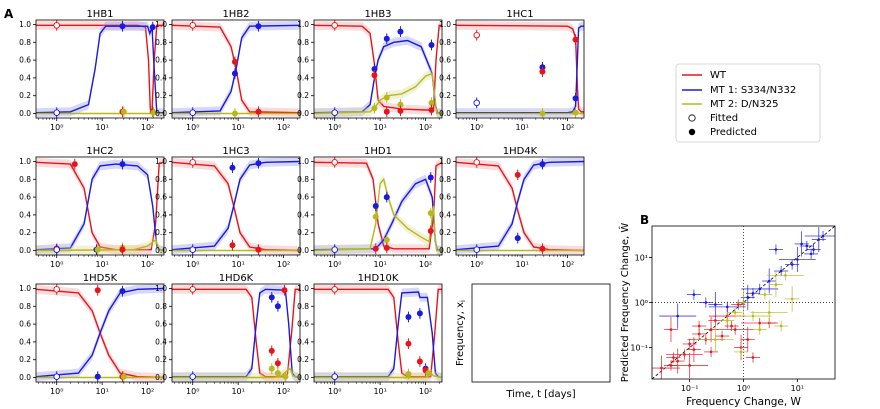 This screenshot has height=409, width=880. I want to click on panel-1hd1: 1HD1 0.0 0.2 0.4 0.6 0.8 1.0 10⁰ 10¹ 10², so click(370, 207).